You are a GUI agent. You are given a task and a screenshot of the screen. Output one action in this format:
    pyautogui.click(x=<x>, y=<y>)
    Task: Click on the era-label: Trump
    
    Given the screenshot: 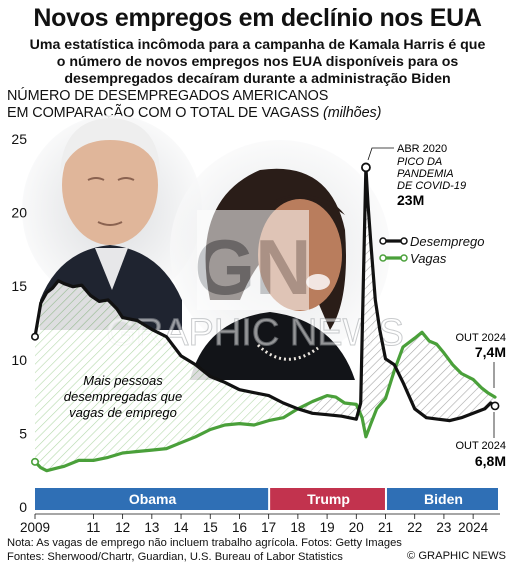 What is the action you would take?
    pyautogui.click(x=328, y=499)
    